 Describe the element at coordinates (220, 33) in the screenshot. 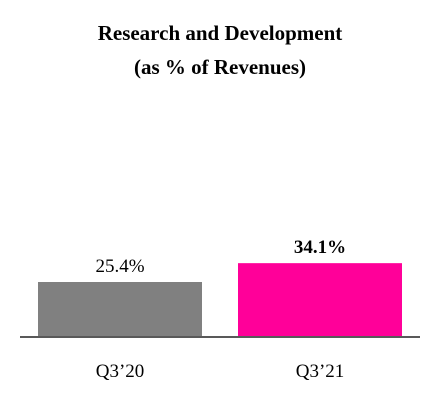

I see `chart-title-line-1: Research and Development` at that location.